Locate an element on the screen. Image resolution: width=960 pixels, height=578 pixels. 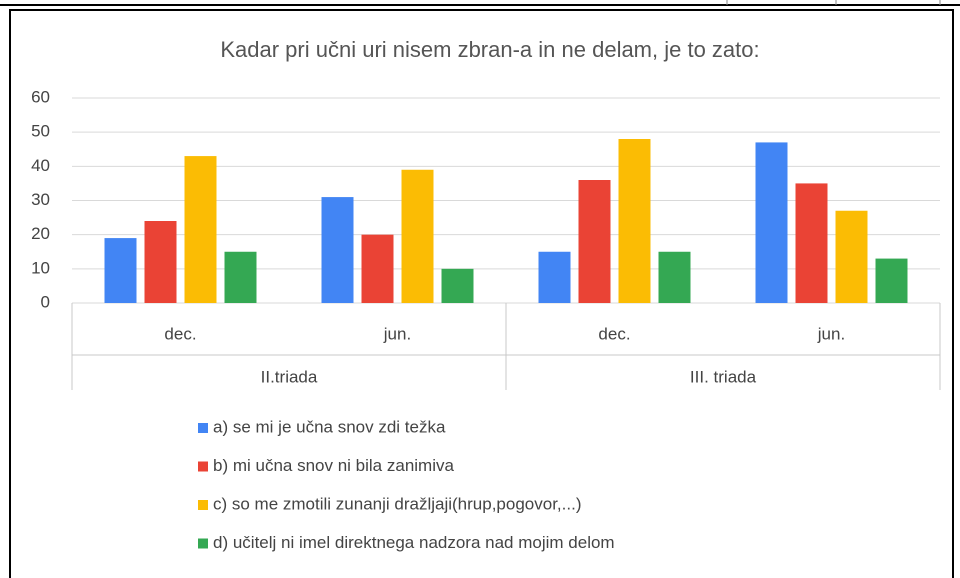
group-label: II.triada is located at coordinates (289, 376).